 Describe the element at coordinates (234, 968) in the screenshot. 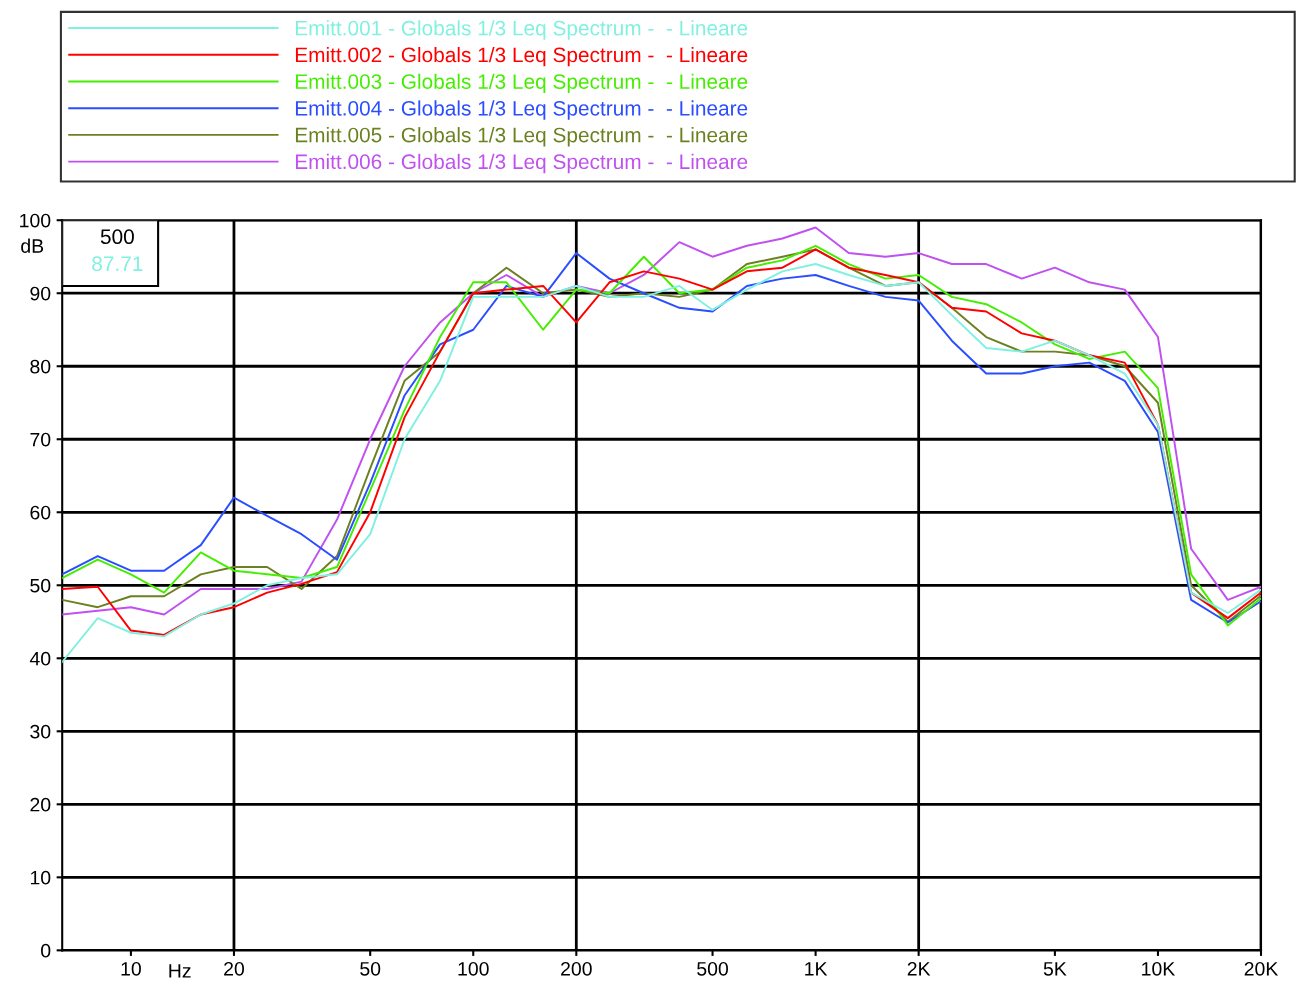

I see `x-tick-label: 20` at that location.